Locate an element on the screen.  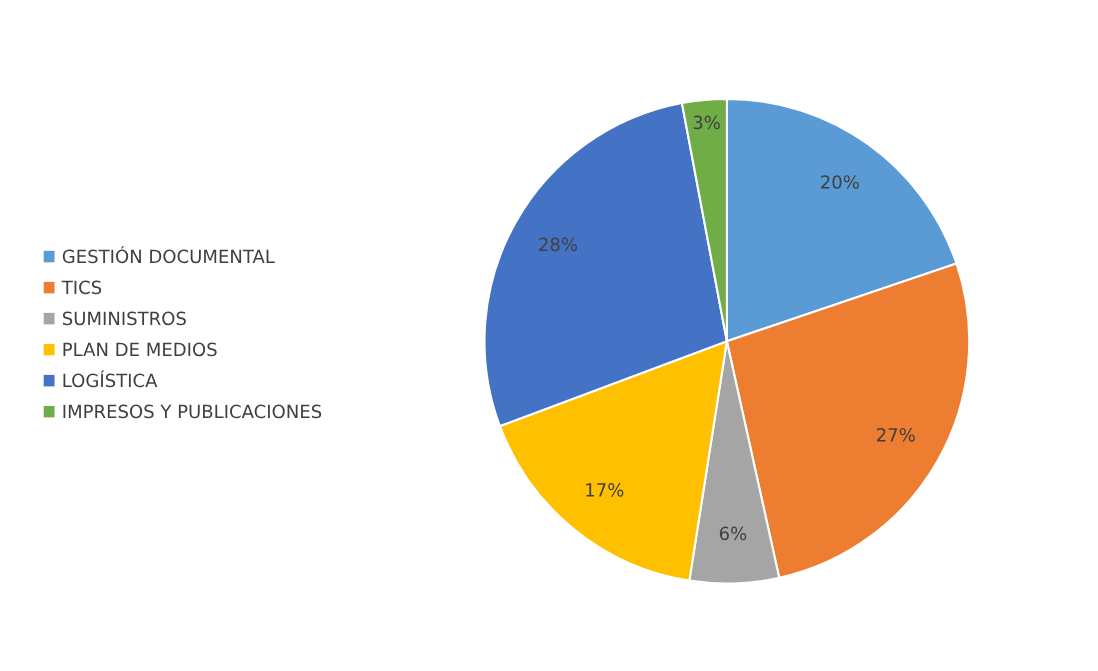
legend-label: SUMINISTROS is located at coordinates (124, 318).